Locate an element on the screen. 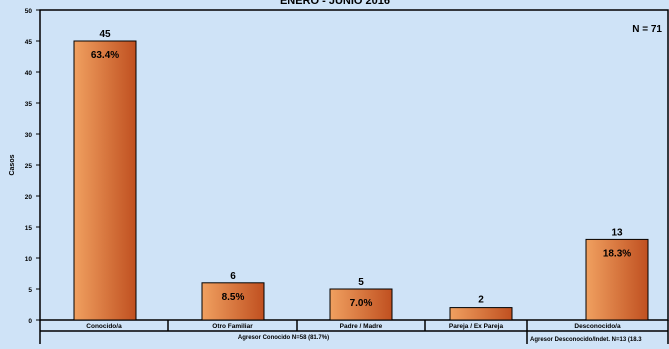 This screenshot has width=669, height=349. bar-value-label: 13 is located at coordinates (617, 232).